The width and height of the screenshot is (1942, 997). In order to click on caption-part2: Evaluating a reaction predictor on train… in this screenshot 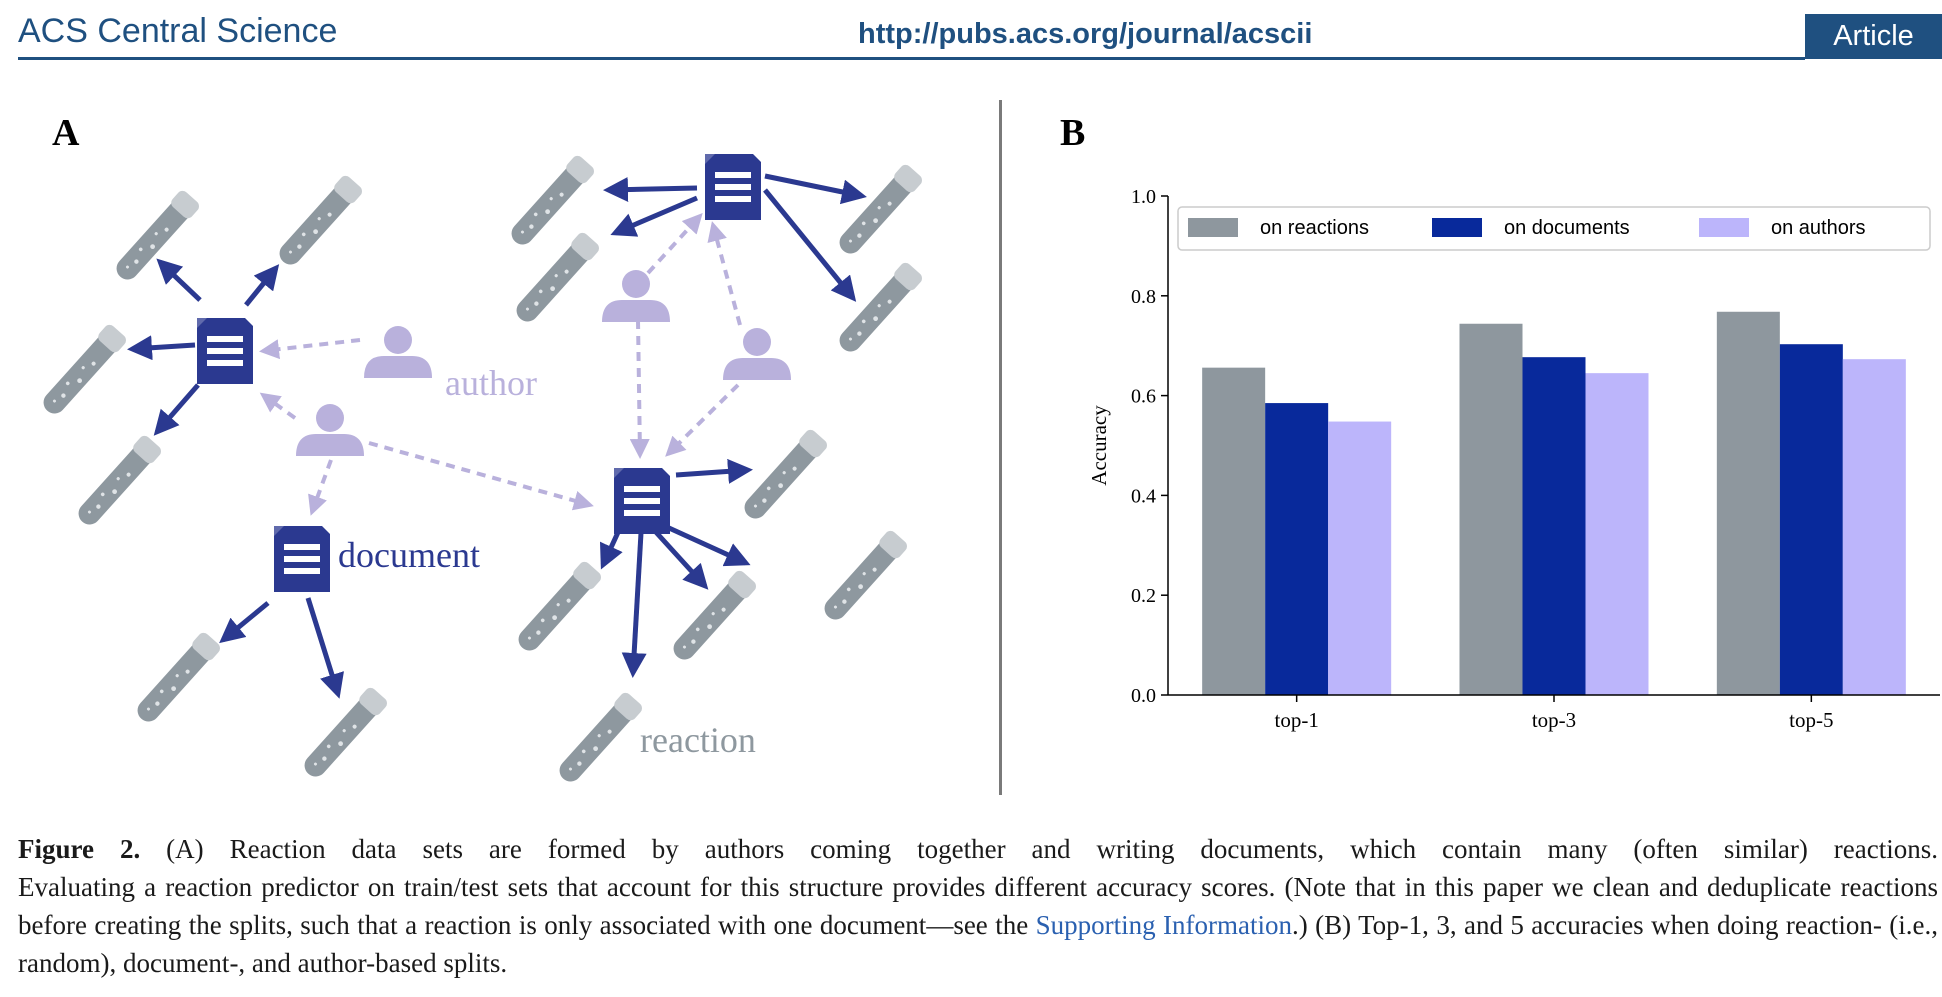, I will do `click(978, 906)`.